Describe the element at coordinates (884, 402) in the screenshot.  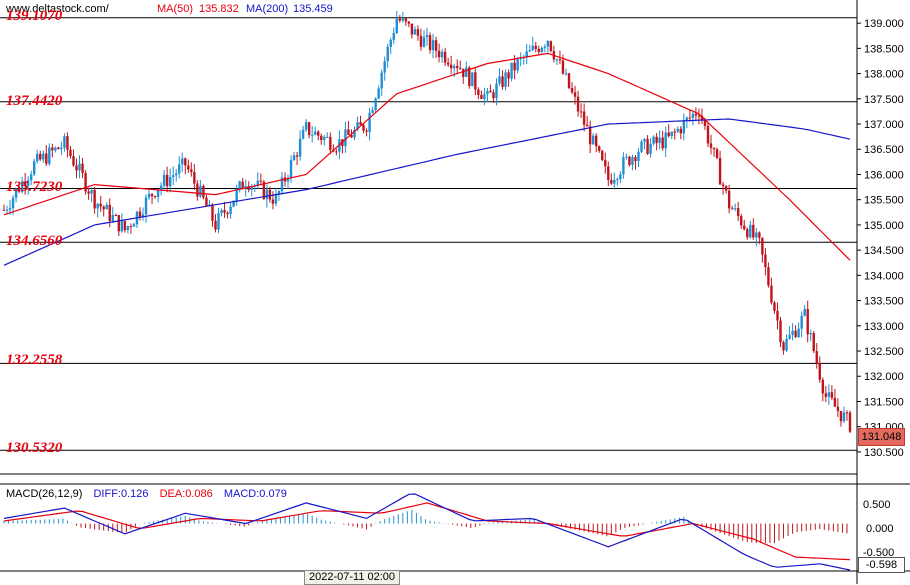
I see `price-tick-label: 131.500` at that location.